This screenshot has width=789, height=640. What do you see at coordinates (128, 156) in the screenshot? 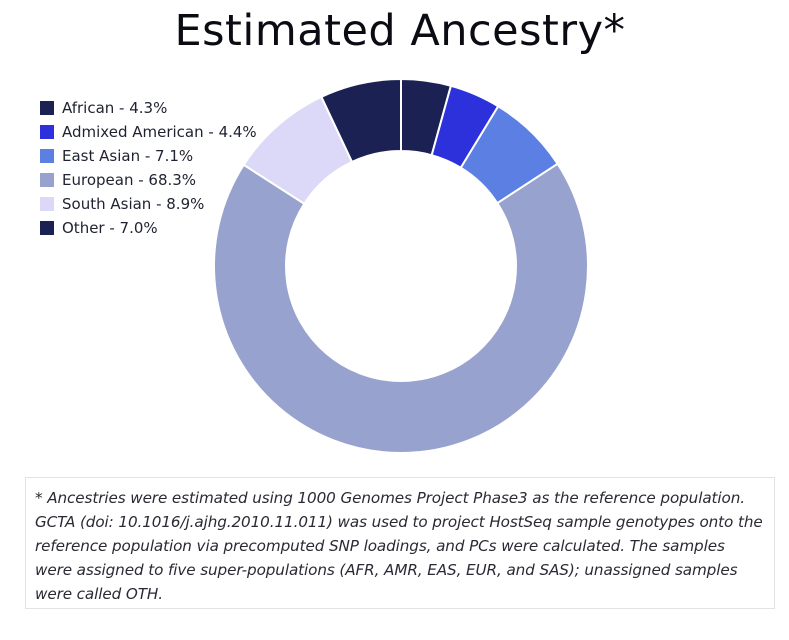
I see `legend-label: East Asian - 7.1%` at bounding box center [128, 156].